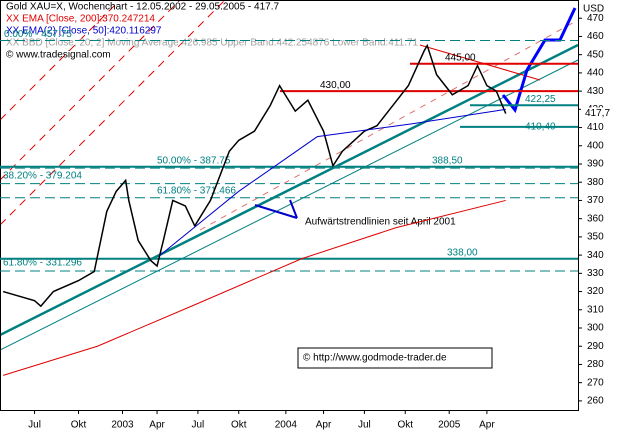 The image size is (619, 433). Describe the element at coordinates (375, 358) in the screenshot. I see `copyright: © http://www.godmode-trader.de` at that location.